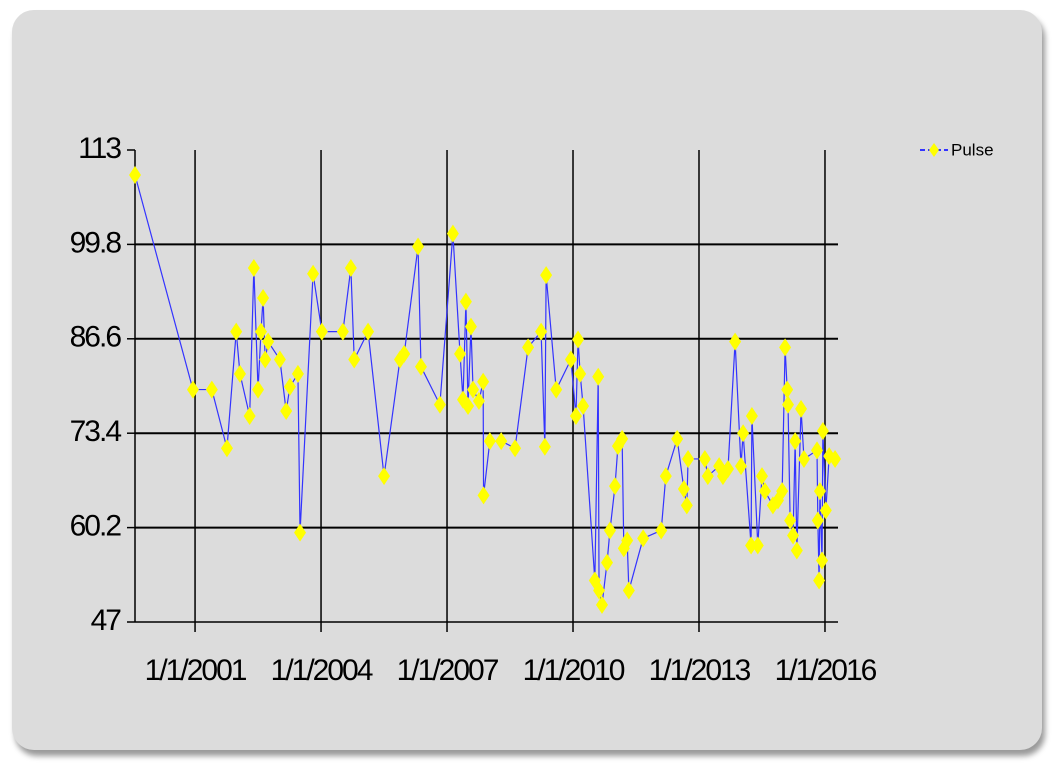  What do you see at coordinates (826, 670) in the screenshot?
I see `x-tick-label: 1/1/2016` at bounding box center [826, 670].